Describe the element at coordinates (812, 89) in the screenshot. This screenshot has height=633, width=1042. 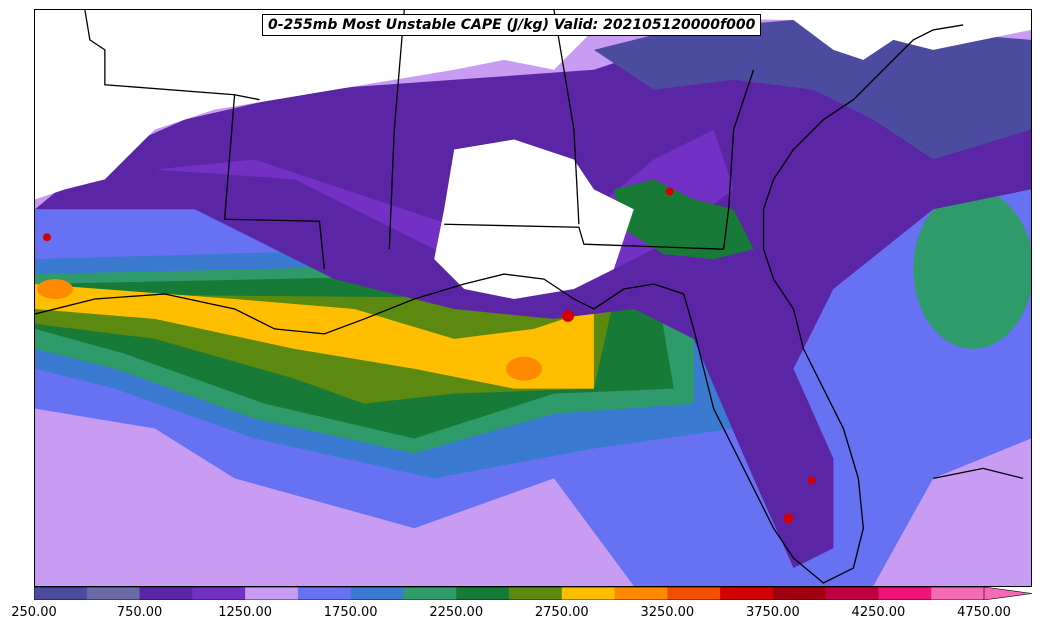
I see `field-band-slate` at that location.